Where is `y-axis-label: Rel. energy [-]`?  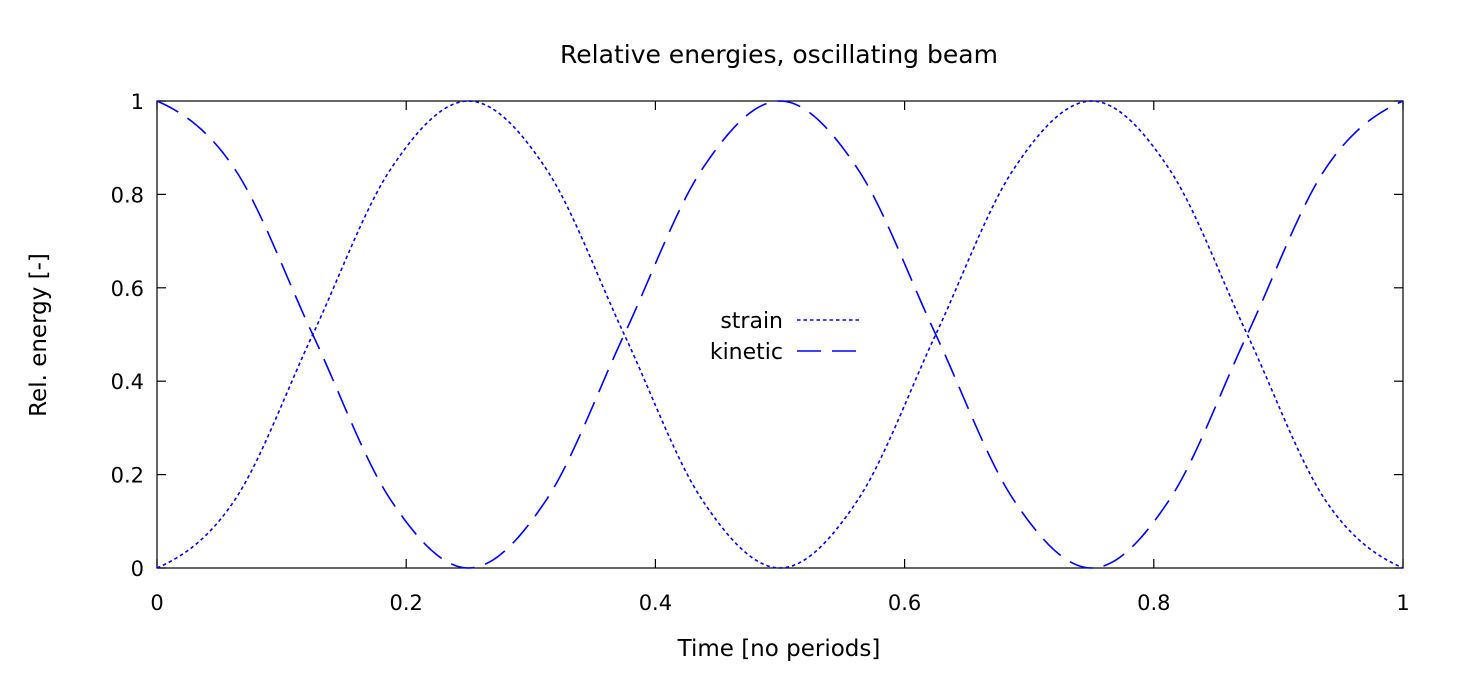
y-axis-label: Rel. energy [-] is located at coordinates (39, 335).